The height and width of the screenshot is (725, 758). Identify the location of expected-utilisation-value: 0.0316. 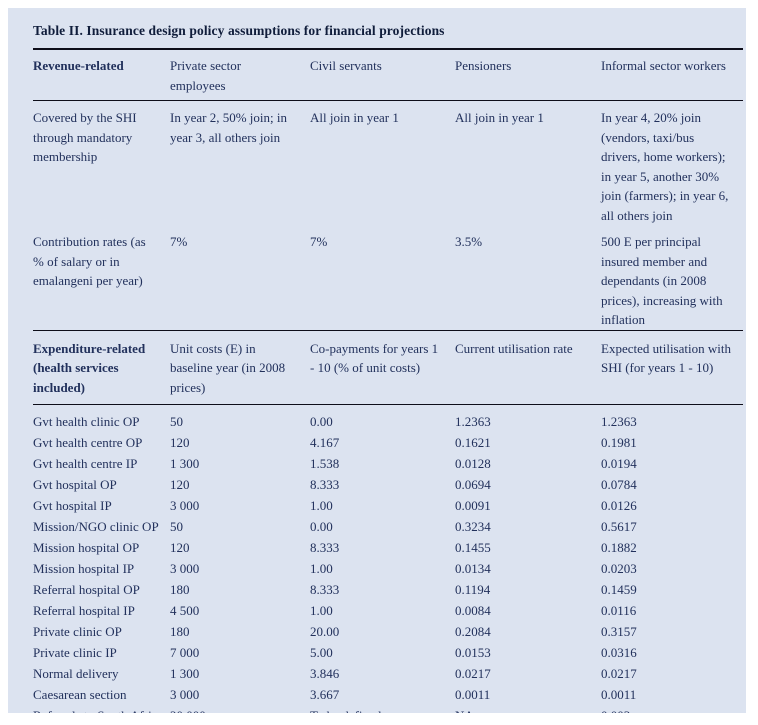
(619, 652).